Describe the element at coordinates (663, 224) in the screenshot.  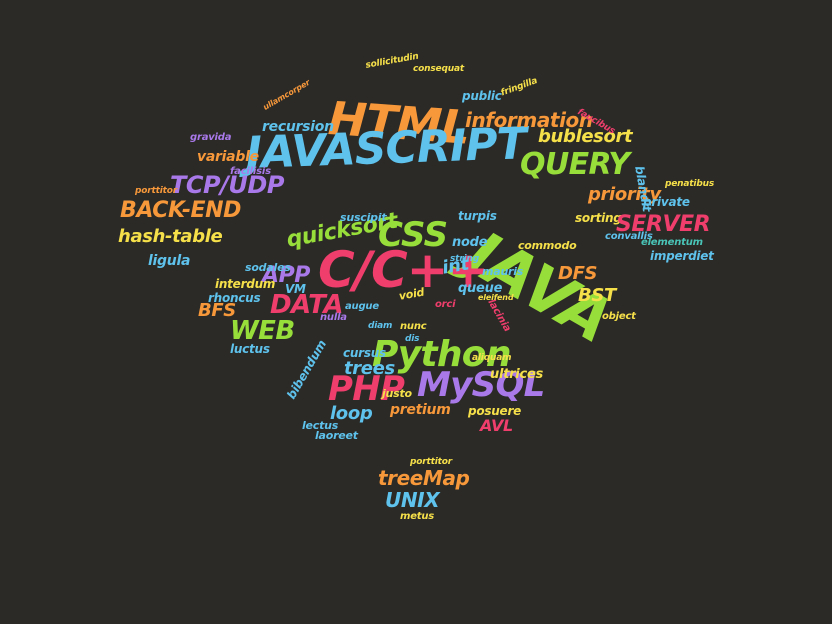
I see `word-32: SERVER` at that location.